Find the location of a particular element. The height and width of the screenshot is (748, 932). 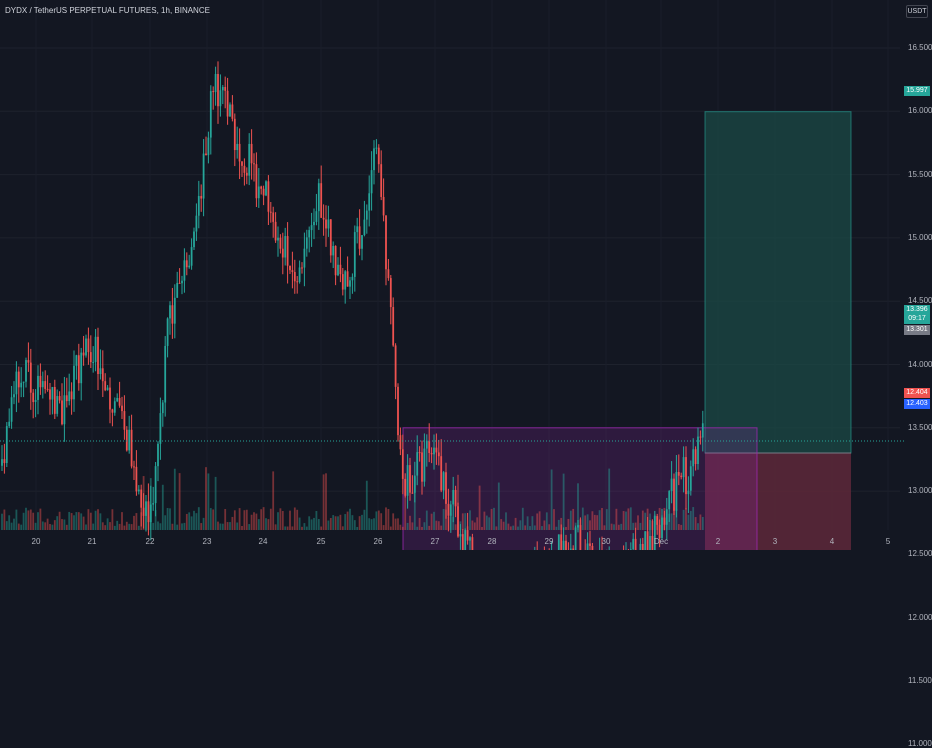

countdown-tag: 09:17 is located at coordinates (917, 319).